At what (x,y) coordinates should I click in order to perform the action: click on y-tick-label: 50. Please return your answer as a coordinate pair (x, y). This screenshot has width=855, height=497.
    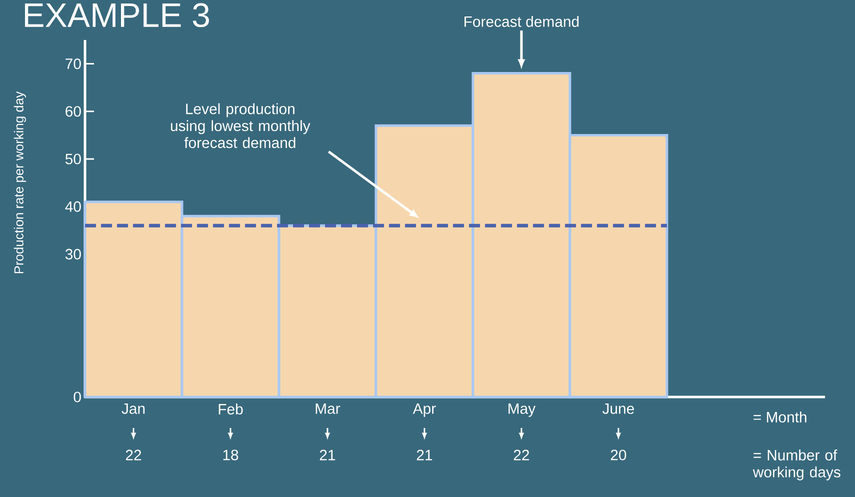
    Looking at the image, I should click on (73, 159).